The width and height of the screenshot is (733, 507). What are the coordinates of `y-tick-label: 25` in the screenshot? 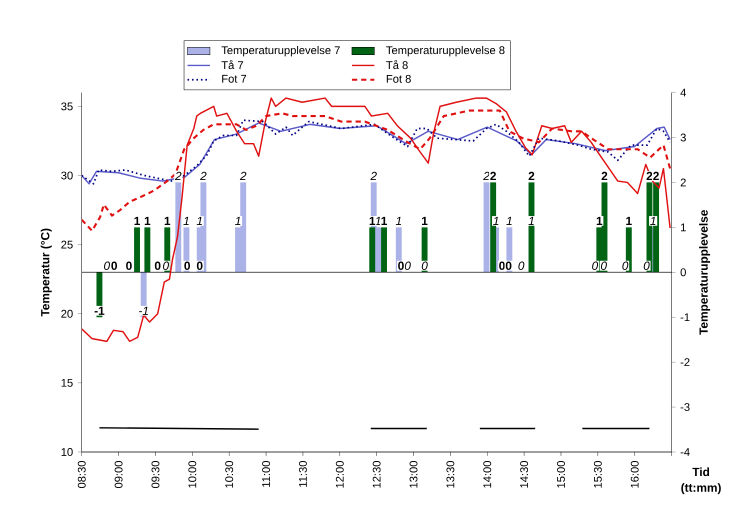 It's located at (67, 244).